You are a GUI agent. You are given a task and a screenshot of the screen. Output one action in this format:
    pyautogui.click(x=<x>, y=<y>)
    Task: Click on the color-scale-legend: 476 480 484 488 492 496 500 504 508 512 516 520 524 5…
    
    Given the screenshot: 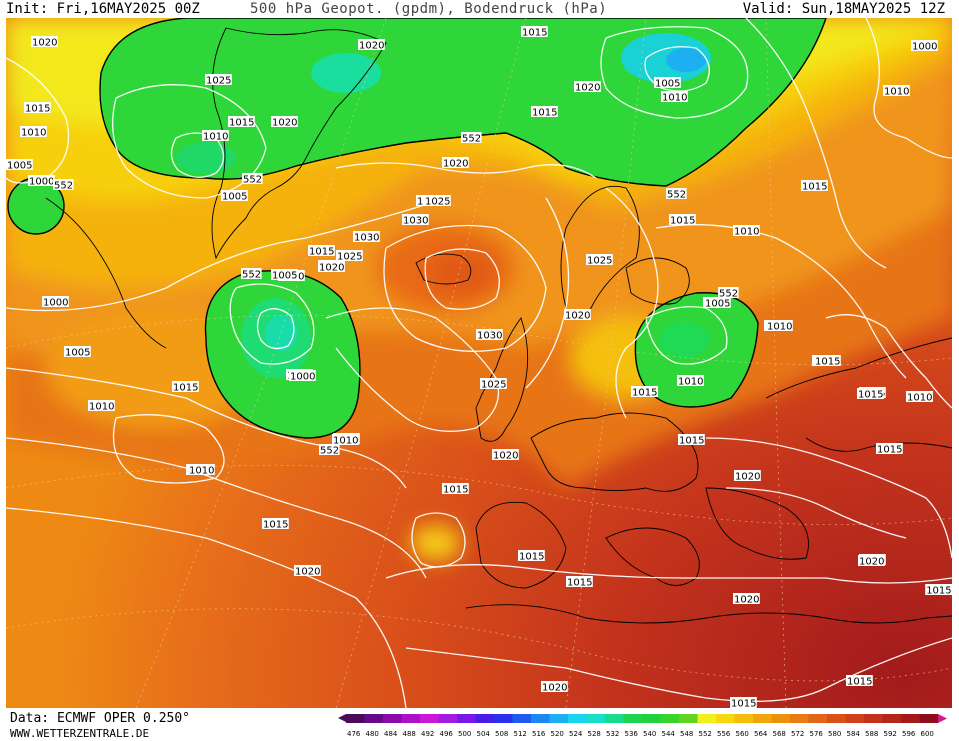 What is the action you would take?
    pyautogui.click(x=642, y=726)
    